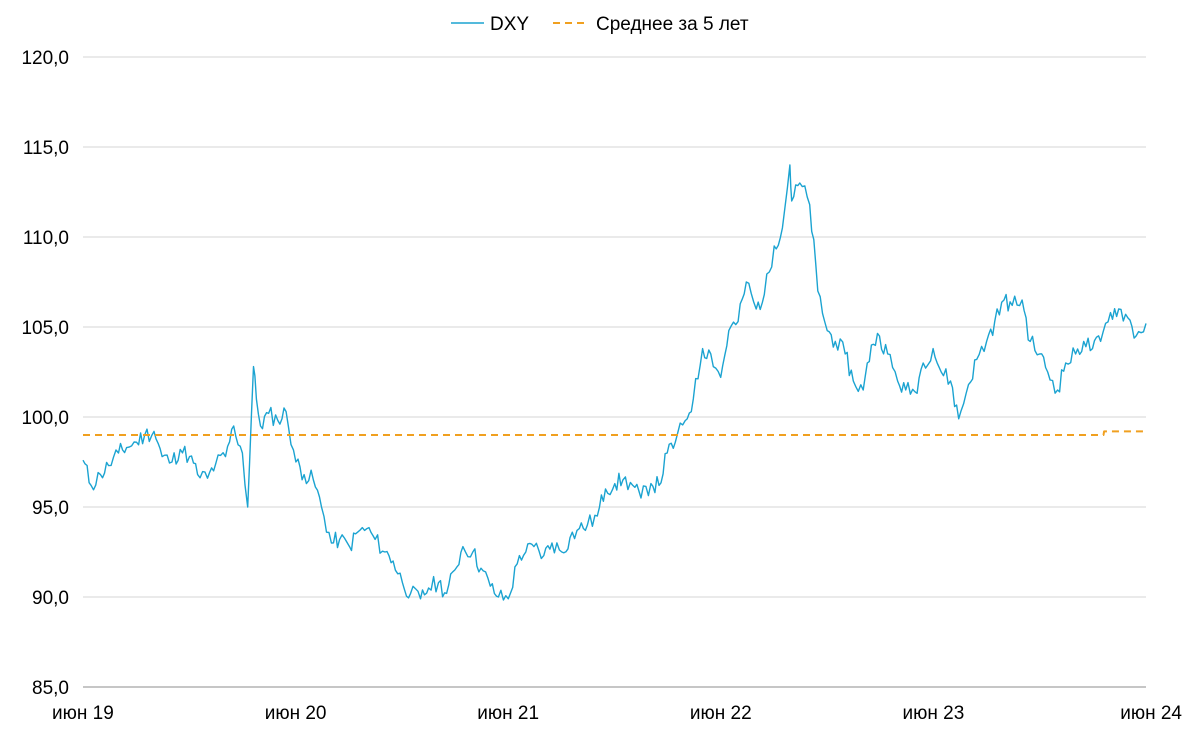 This screenshot has width=1200, height=747. Describe the element at coordinates (934, 713) in the screenshot. I see `x-tick-label: июн 23` at that location.